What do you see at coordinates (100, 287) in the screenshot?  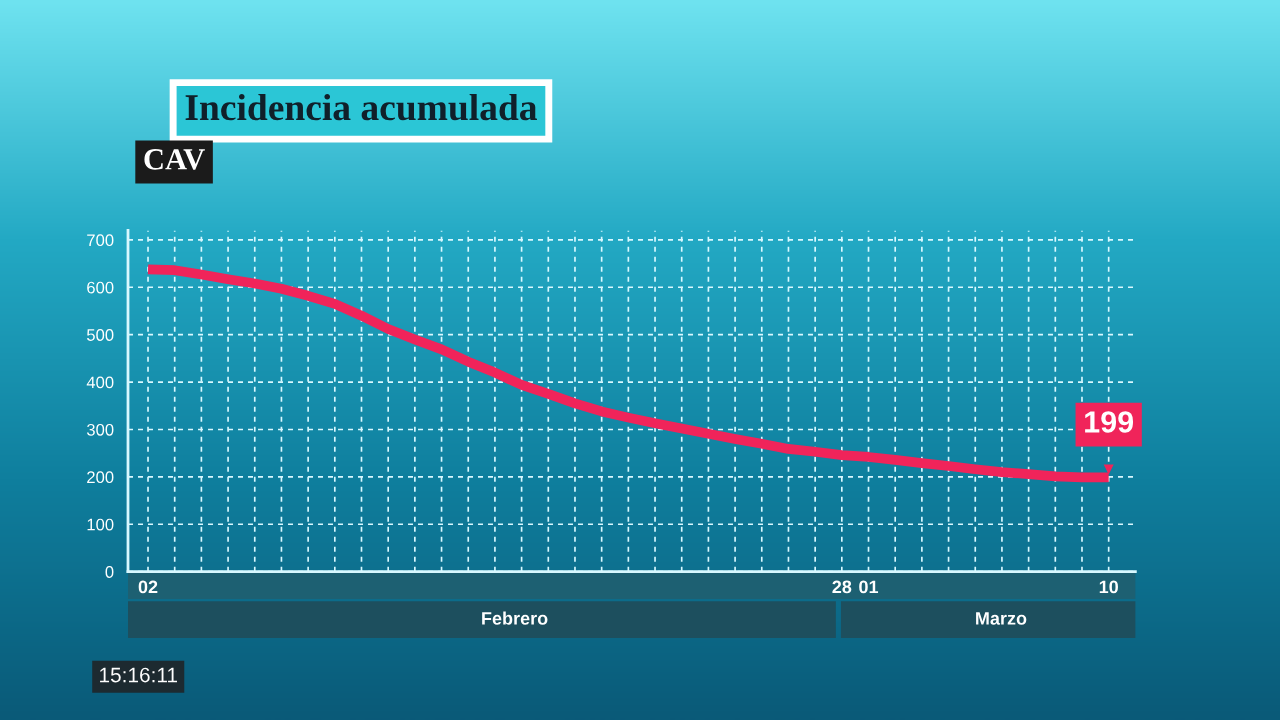 I see `y-tick-label: 600` at bounding box center [100, 287].